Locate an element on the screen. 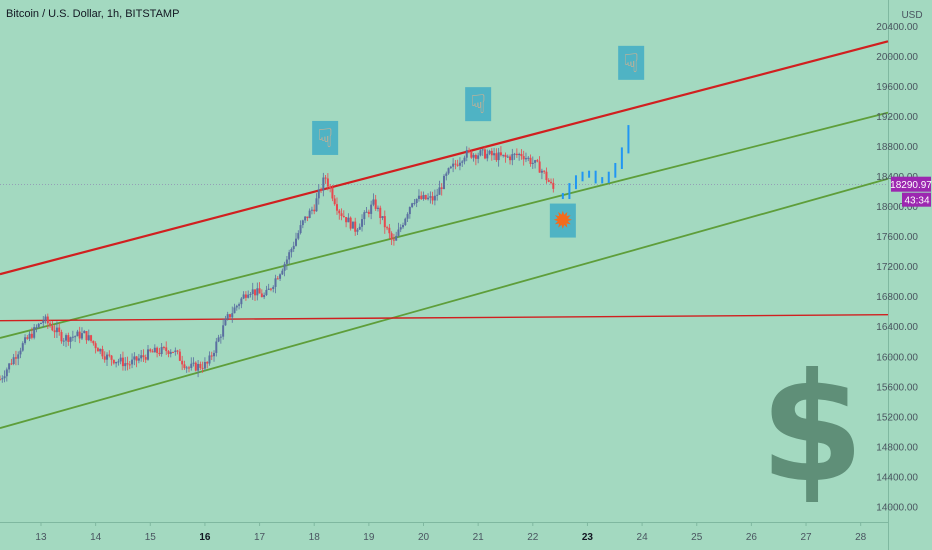  chart-title: Bitcoin / U.S. Dollar, 1h, BITSTAMP is located at coordinates (93, 14).